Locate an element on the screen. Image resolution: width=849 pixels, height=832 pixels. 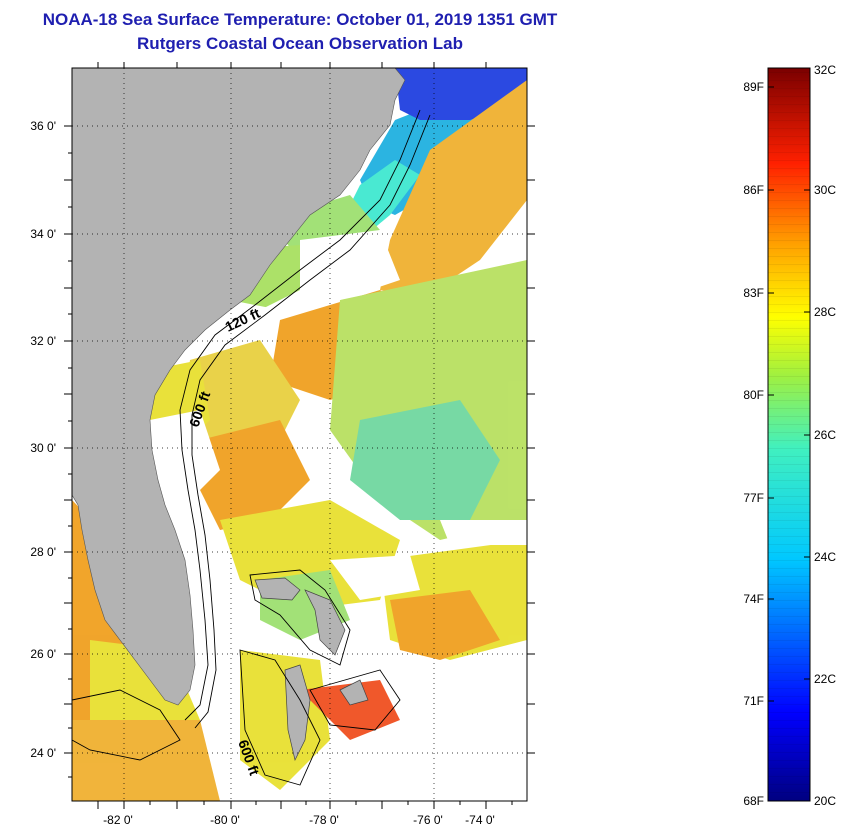
f-label-83: 83F is located at coordinates (753, 293).